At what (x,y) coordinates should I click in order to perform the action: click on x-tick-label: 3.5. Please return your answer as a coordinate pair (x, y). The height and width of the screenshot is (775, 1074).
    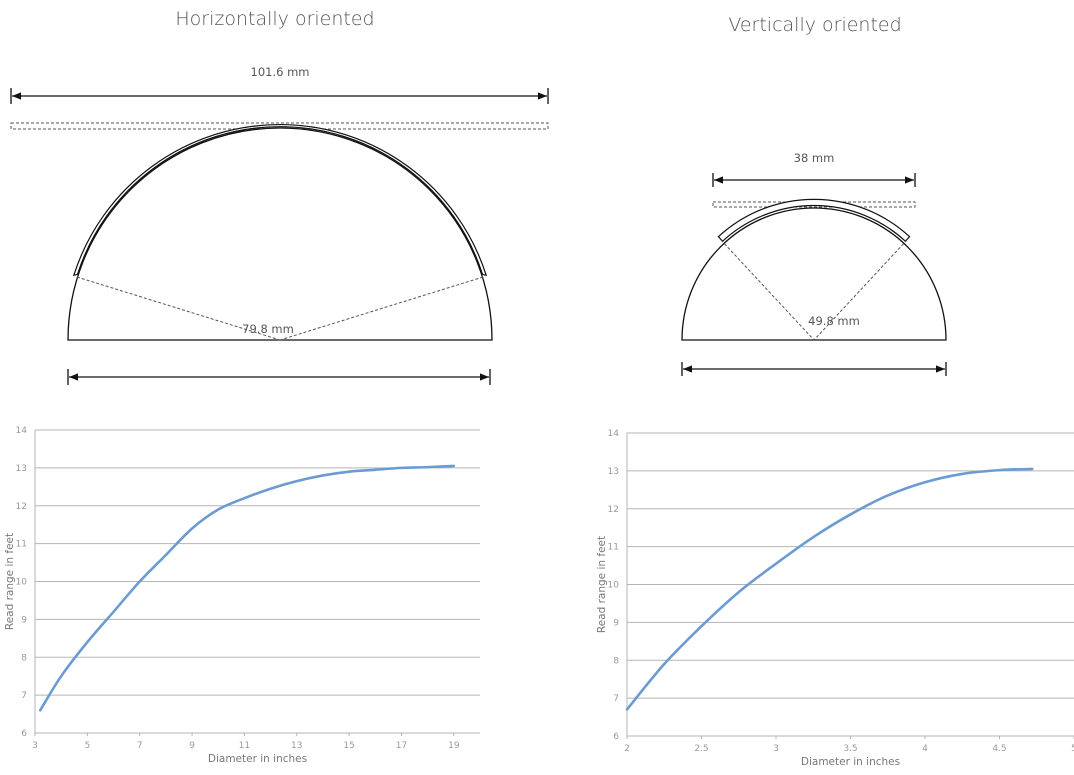
    Looking at the image, I should click on (850, 749).